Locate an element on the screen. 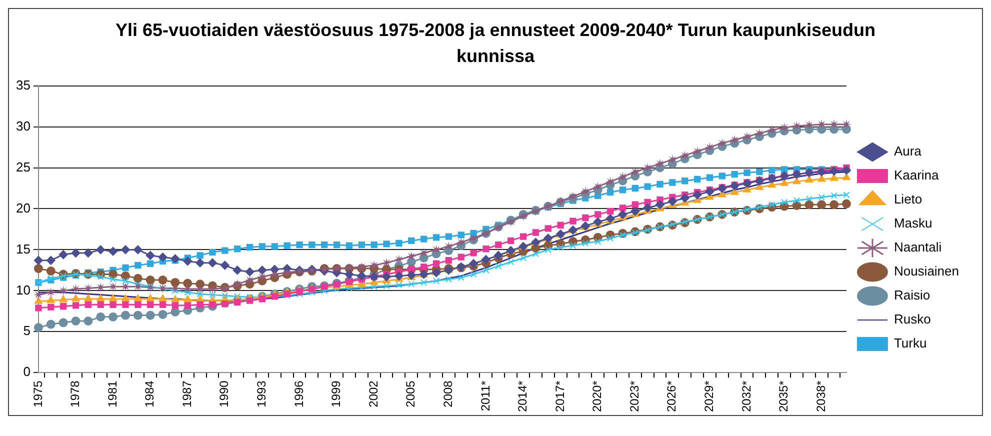  legend-label: Nousiainen is located at coordinates (926, 271).